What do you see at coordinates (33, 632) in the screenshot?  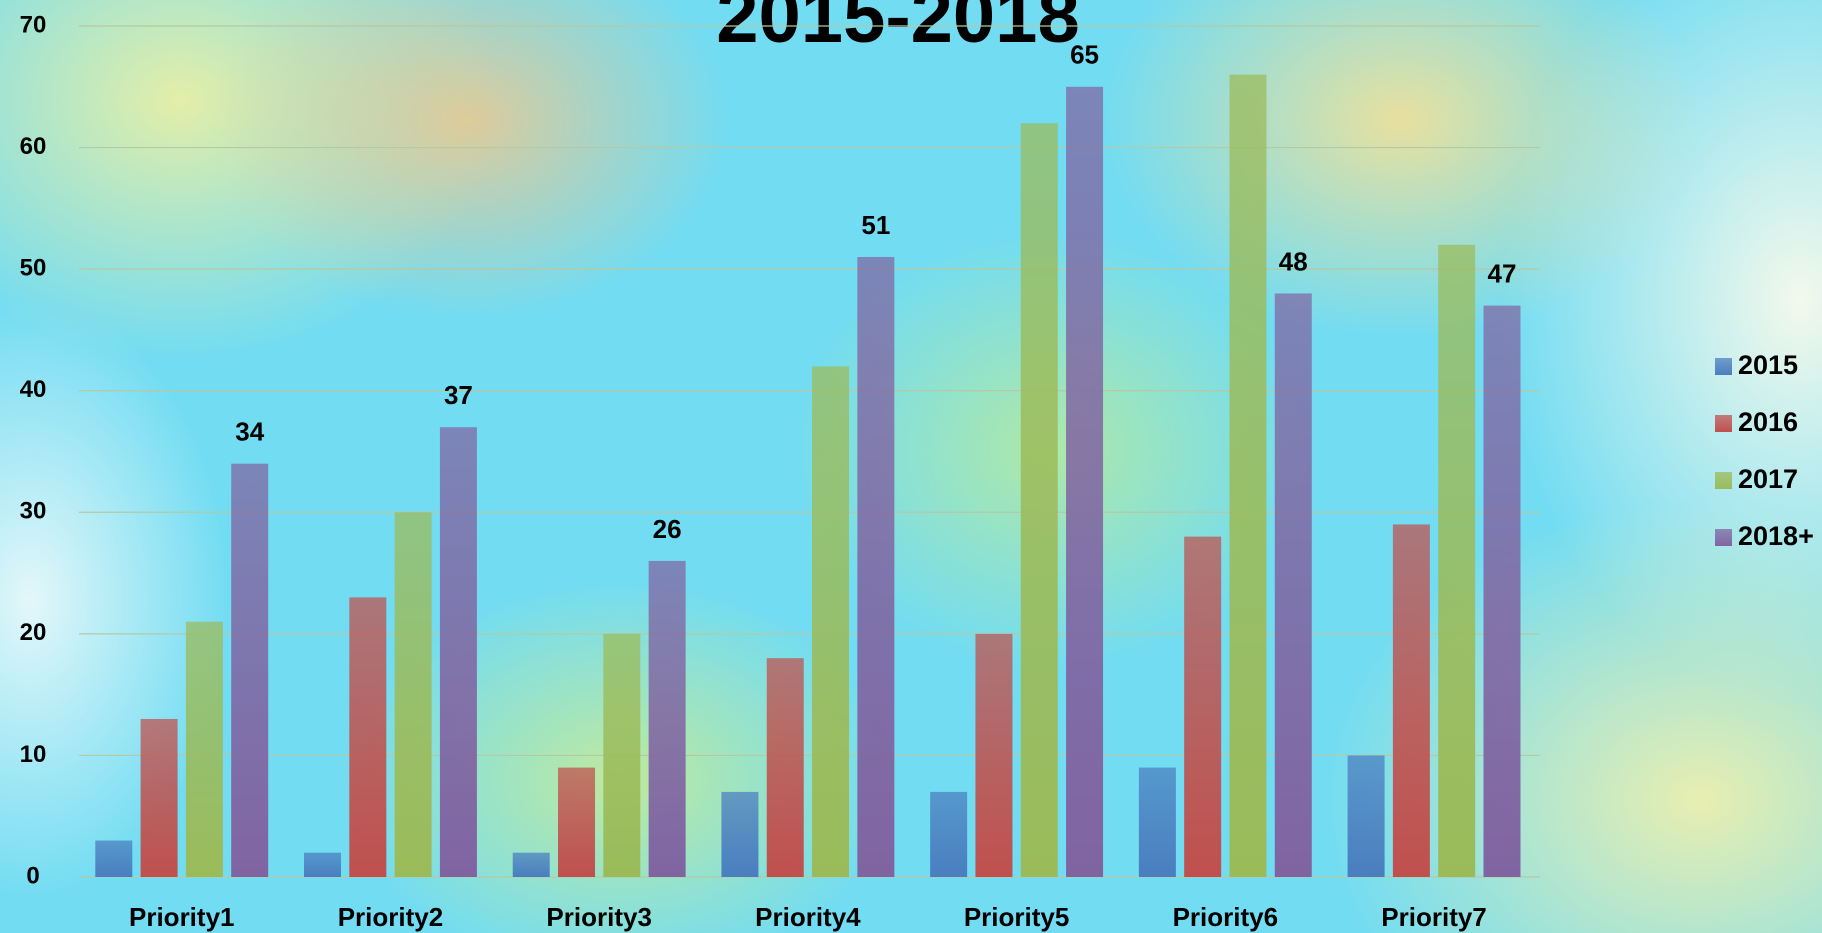 I see `y-tick-label: 20` at bounding box center [33, 632].